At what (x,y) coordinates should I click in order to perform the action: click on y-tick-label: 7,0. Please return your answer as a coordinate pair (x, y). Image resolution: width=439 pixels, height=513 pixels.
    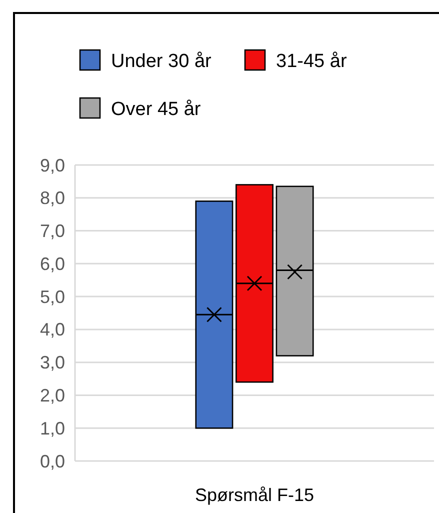
    Looking at the image, I should click on (52, 231).